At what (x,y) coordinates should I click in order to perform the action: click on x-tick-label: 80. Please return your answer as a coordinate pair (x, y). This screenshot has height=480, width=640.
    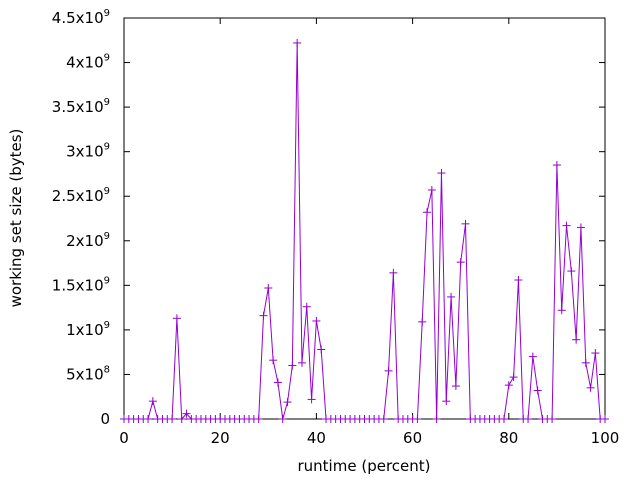
    Looking at the image, I should click on (508, 438).